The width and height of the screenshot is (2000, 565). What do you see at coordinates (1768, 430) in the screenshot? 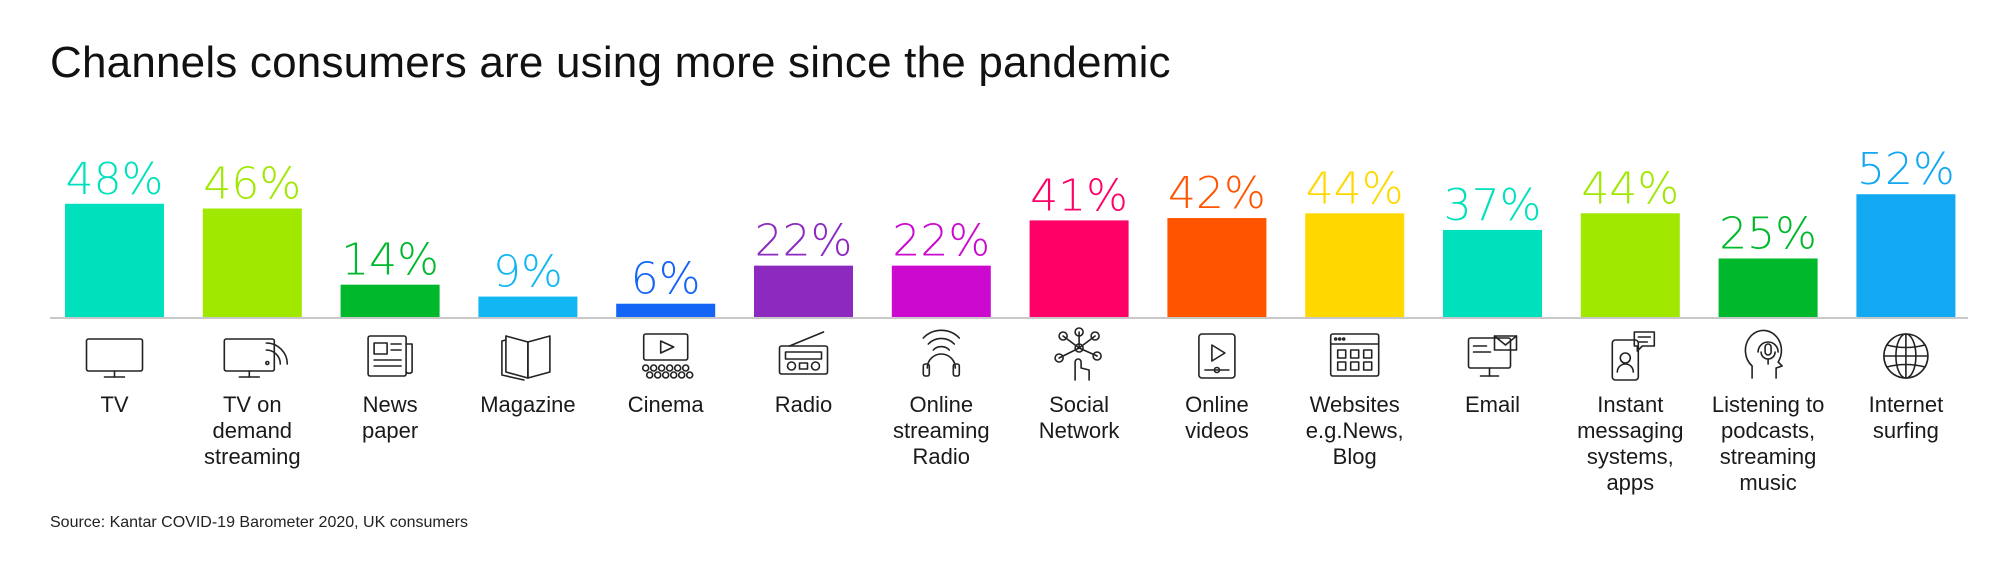
I see `category-label-line: podcasts,` at bounding box center [1768, 430].